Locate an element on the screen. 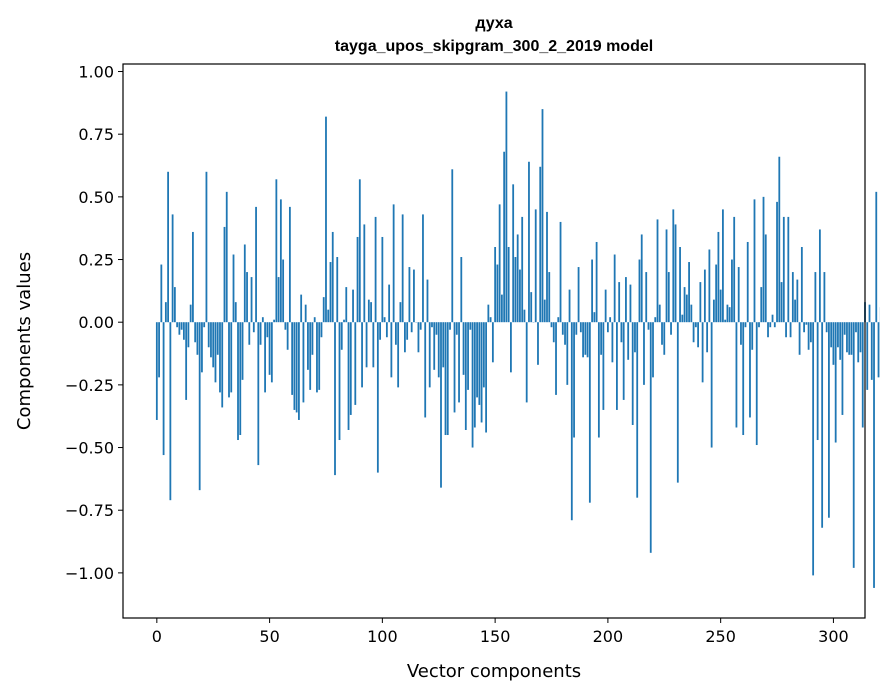 Image resolution: width=880 pixels, height=696 pixels. y-axis-label: Components values is located at coordinates (24, 341).